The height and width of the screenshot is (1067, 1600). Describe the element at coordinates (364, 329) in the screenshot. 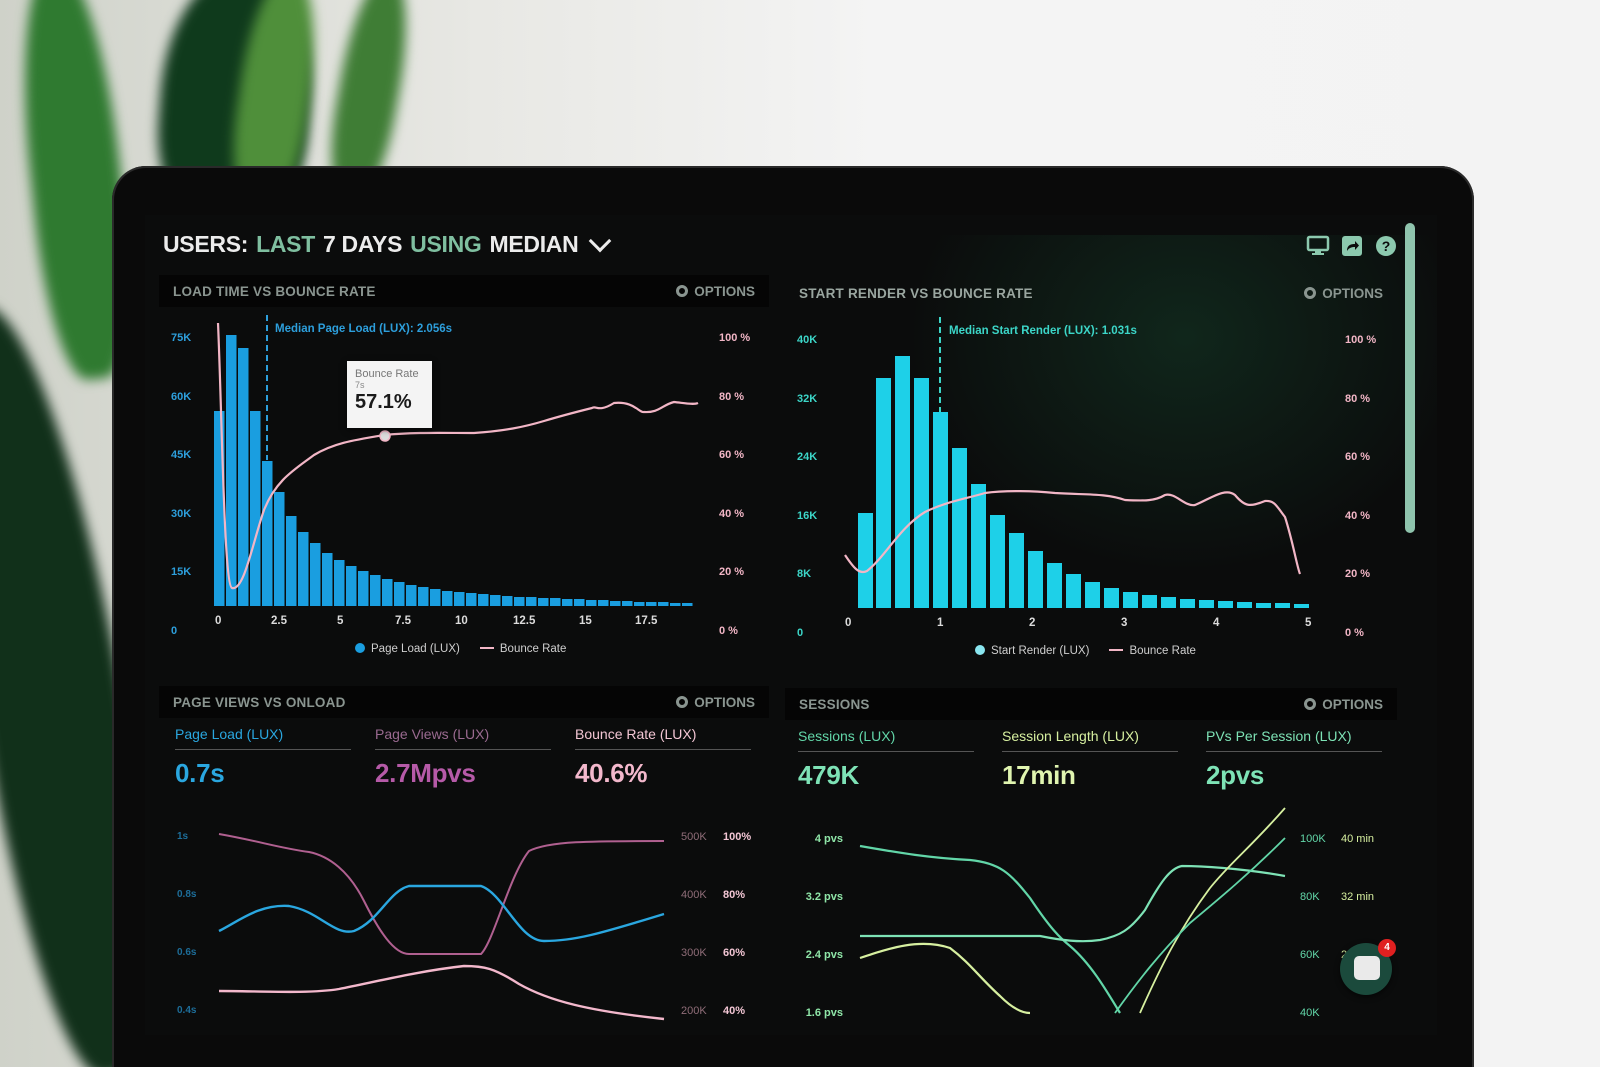

I see `median-annotation: Median Page Load (LUX): 2.056s` at that location.